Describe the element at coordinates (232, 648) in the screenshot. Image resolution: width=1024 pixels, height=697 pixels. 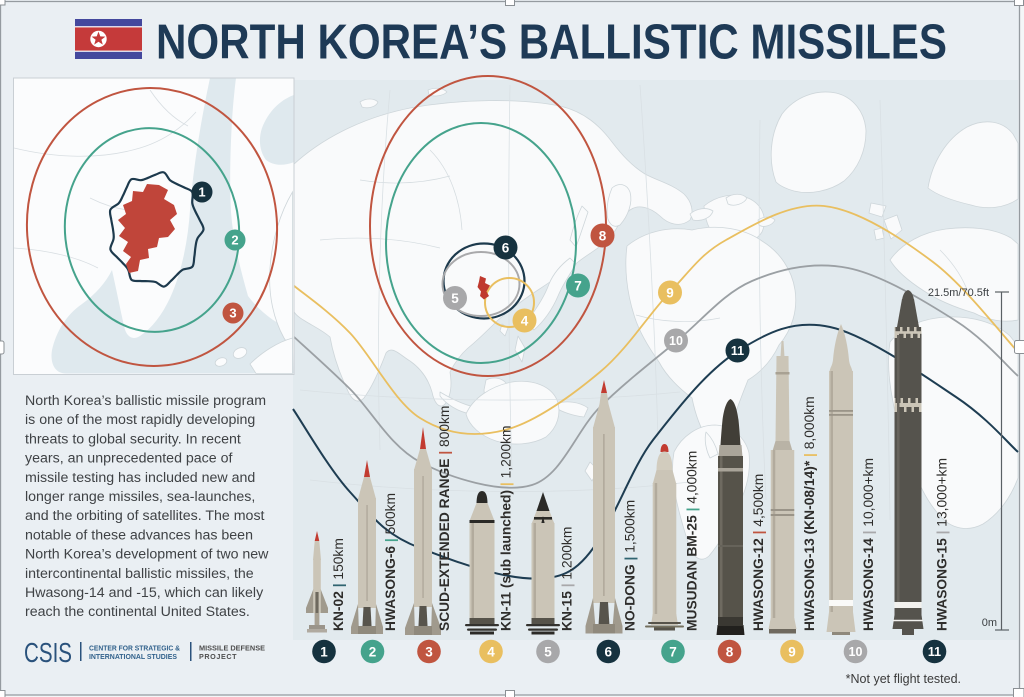
I see `svg-text: MISSILE DEFENSE` at that location.